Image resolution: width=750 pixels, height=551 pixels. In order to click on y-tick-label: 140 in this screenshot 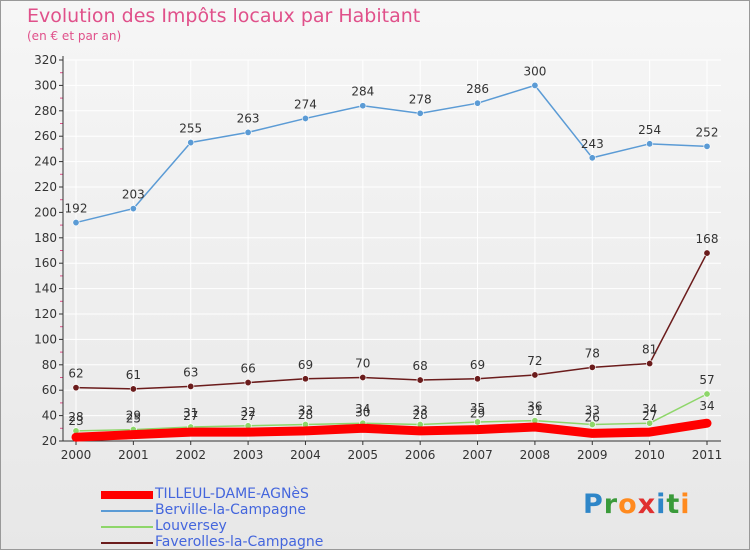, I will do `click(45, 289)`.